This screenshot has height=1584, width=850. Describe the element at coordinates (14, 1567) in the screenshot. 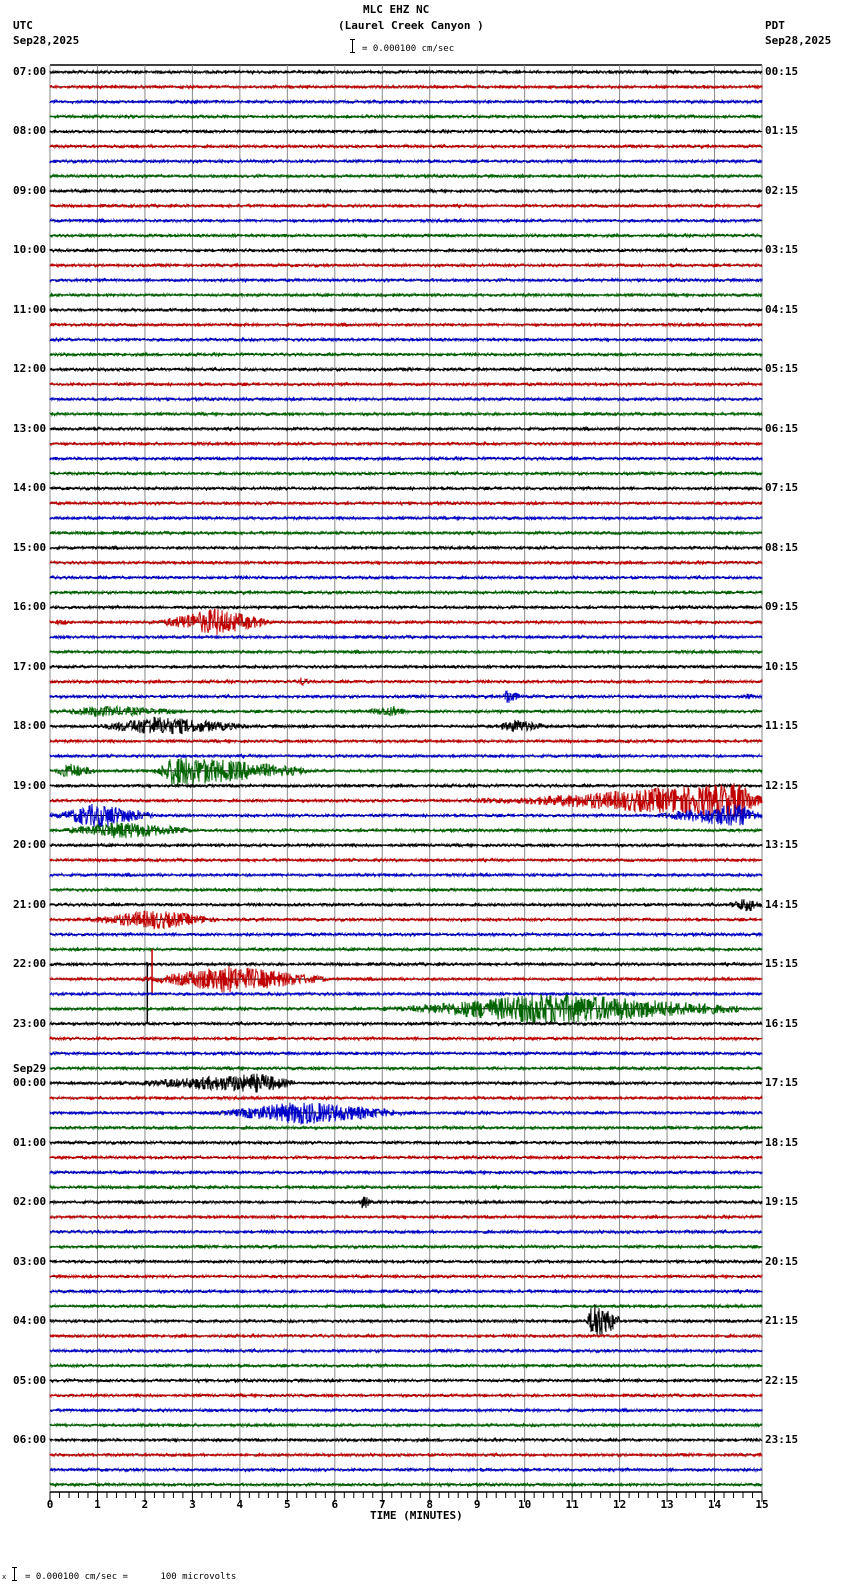

I see `footer-scale-cap-top` at that location.